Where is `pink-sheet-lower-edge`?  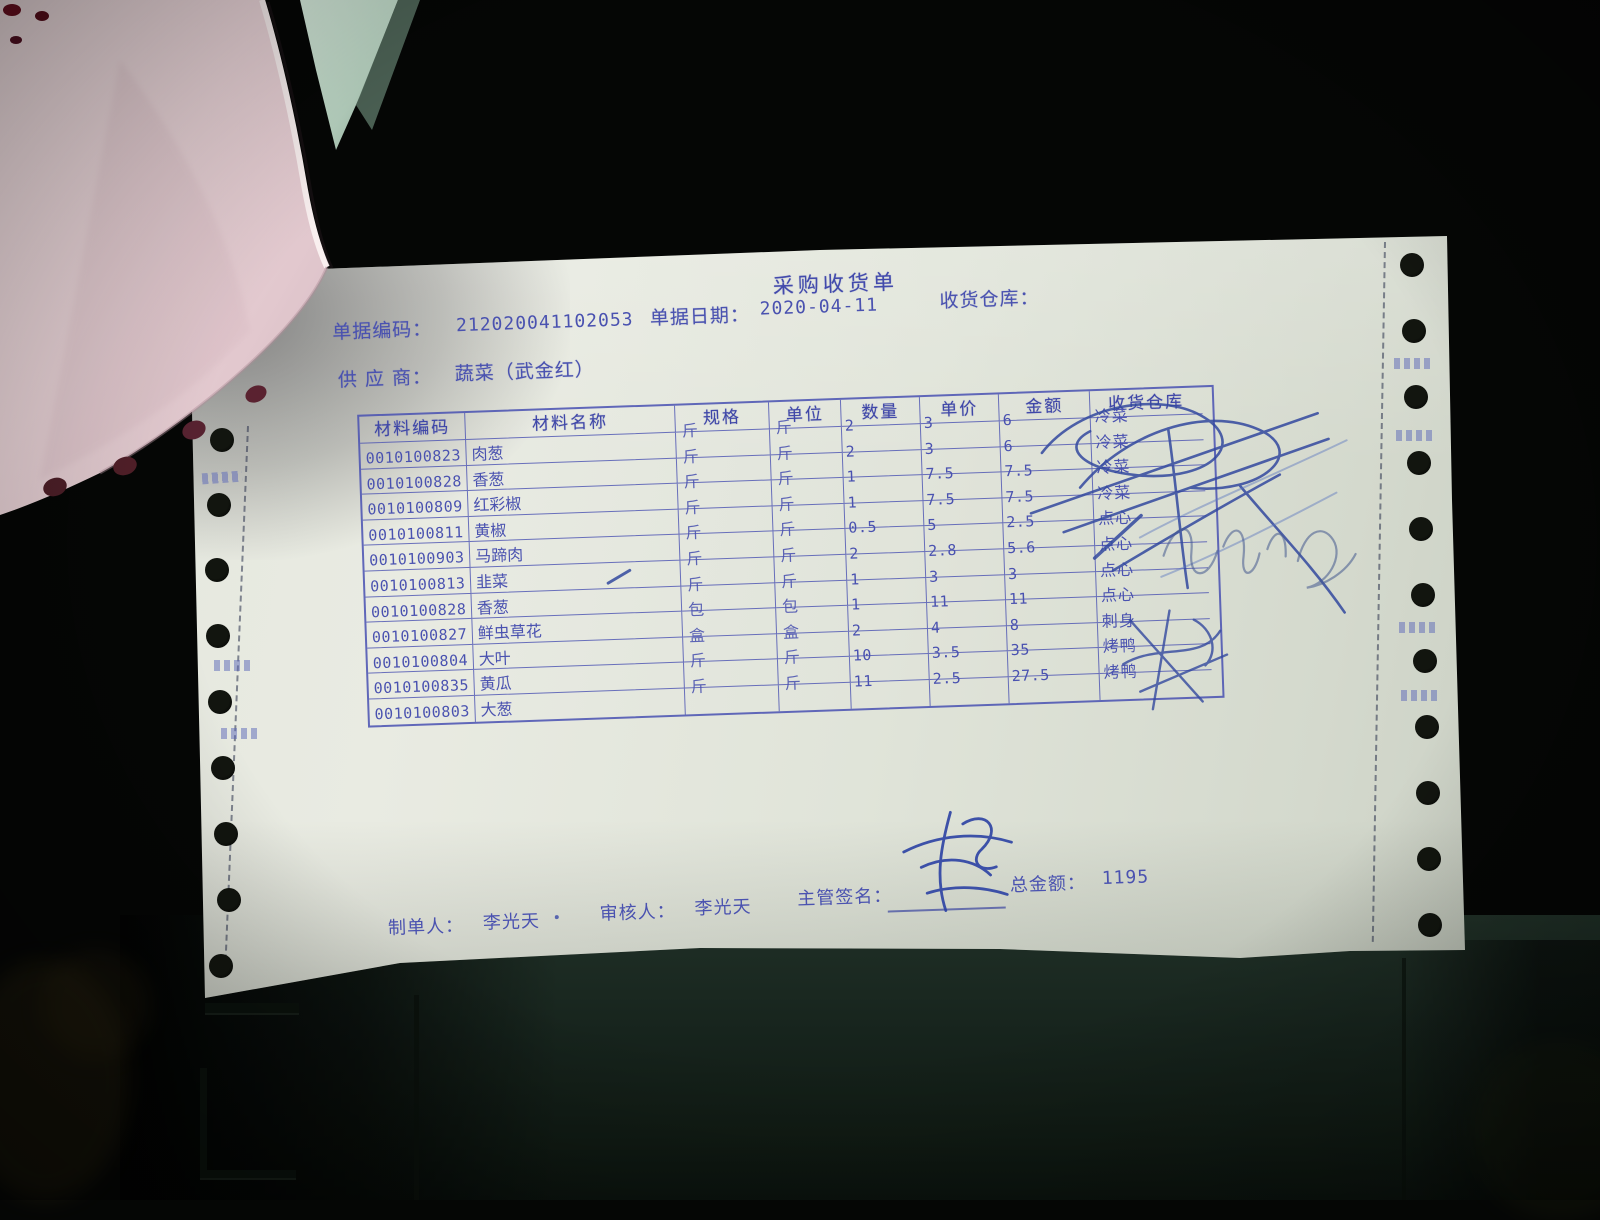
pink-sheet-lower-edge is located at coordinates (214, 370).